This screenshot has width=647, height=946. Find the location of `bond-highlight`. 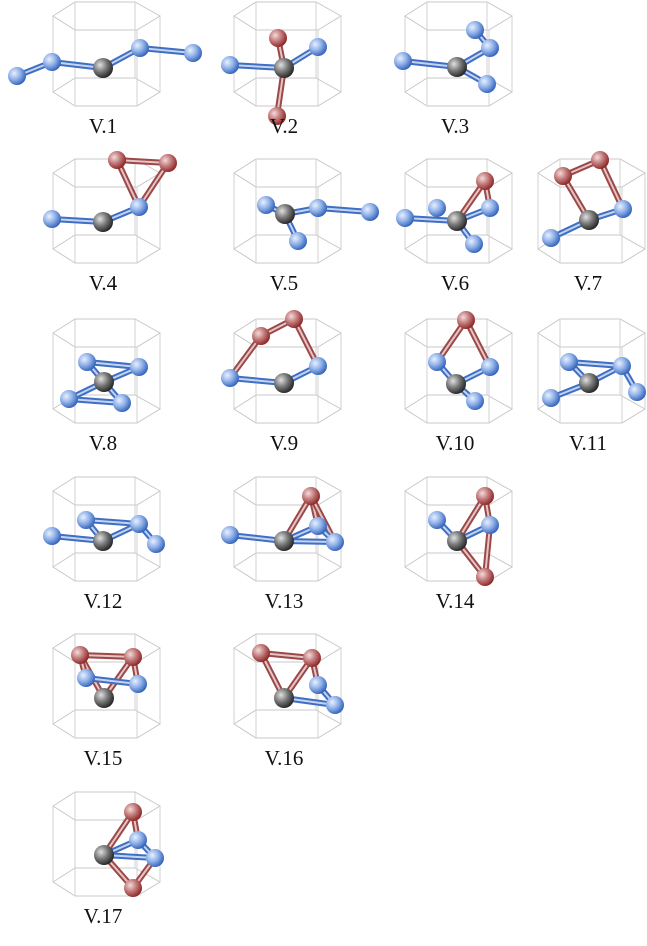

bond-highlight is located at coordinates (611, 184).